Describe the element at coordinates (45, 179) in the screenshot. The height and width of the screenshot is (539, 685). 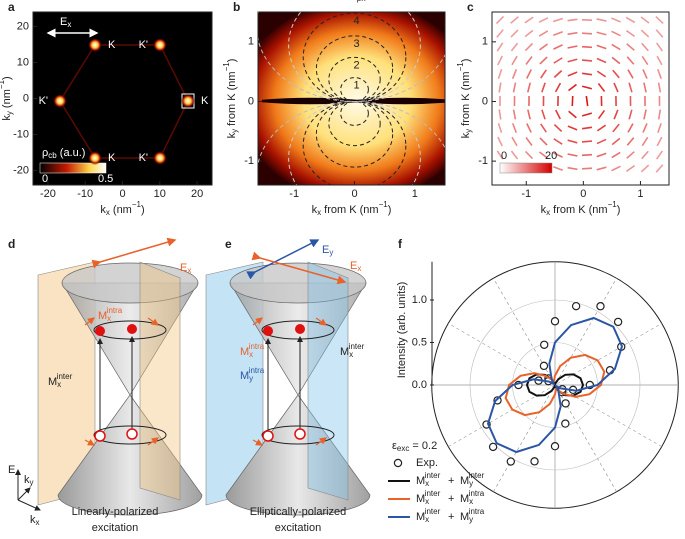
I see `colorbar-tick-label: 0` at that location.